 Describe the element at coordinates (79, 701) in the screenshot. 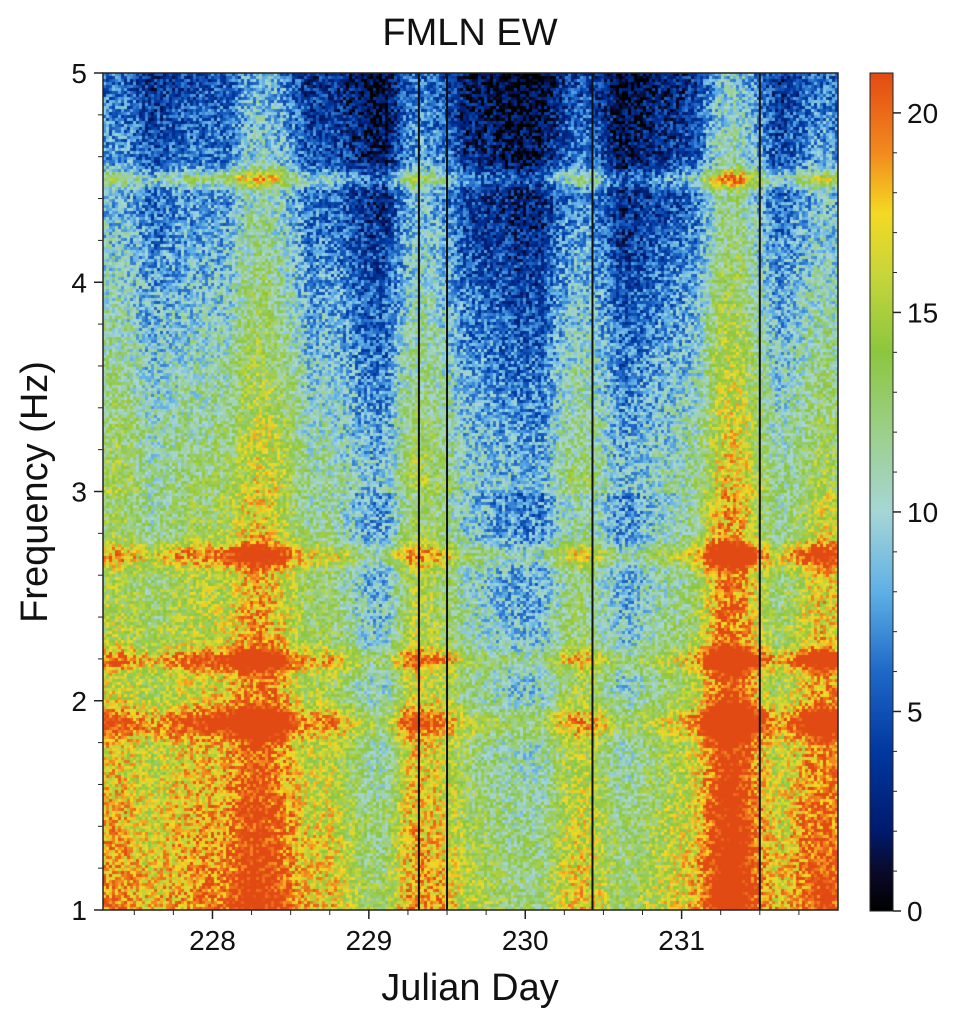

I see `y-tick-label: 2` at that location.